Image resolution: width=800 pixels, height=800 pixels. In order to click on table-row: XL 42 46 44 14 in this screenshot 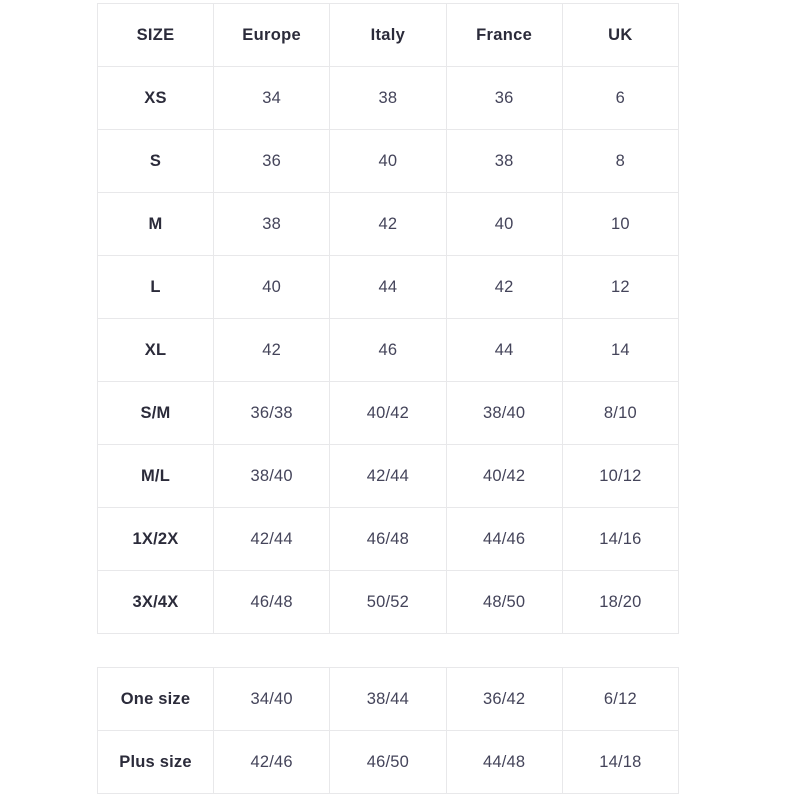, I will do `click(388, 350)`.